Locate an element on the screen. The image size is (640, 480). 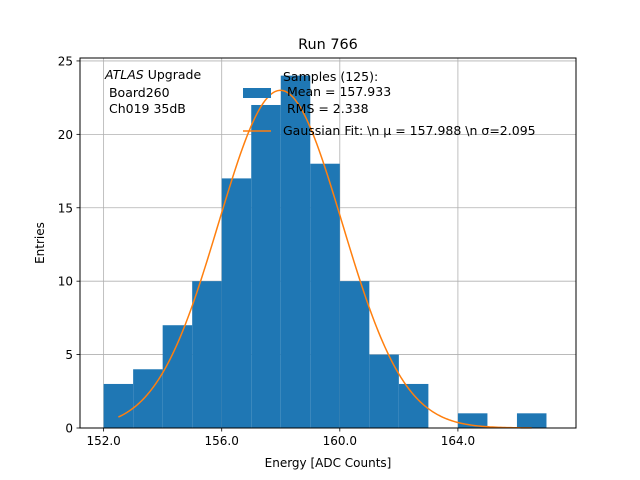
x-tick-label: 164.0 is located at coordinates (458, 441).